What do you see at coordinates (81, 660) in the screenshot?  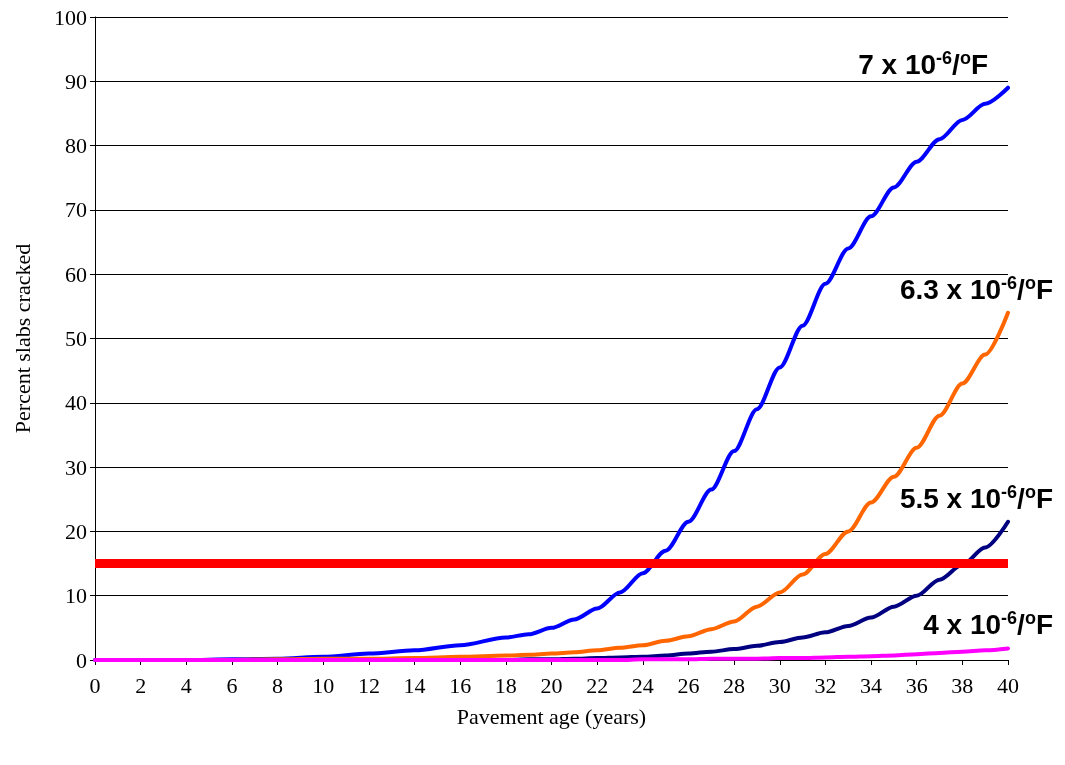 I see `y-tick-label: 0` at bounding box center [81, 660].